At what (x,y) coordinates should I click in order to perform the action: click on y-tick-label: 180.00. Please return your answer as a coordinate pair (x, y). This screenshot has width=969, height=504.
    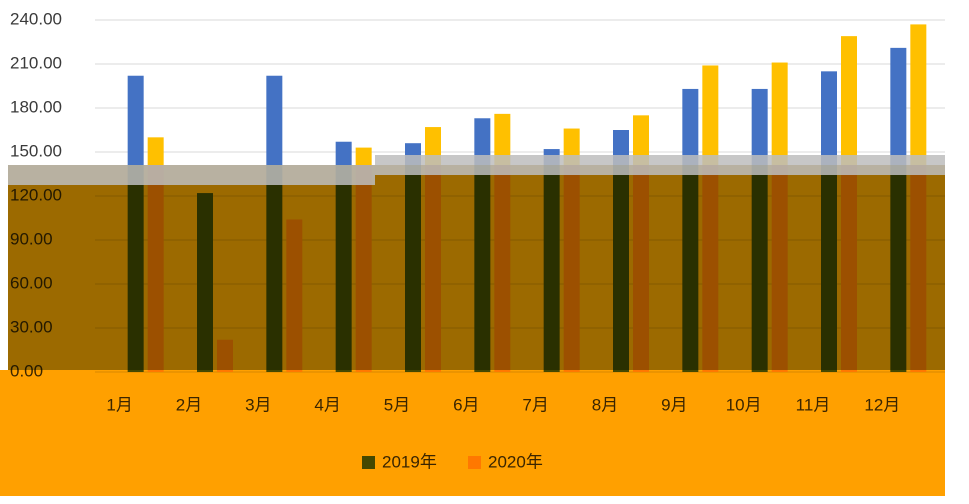
    Looking at the image, I should click on (36, 106).